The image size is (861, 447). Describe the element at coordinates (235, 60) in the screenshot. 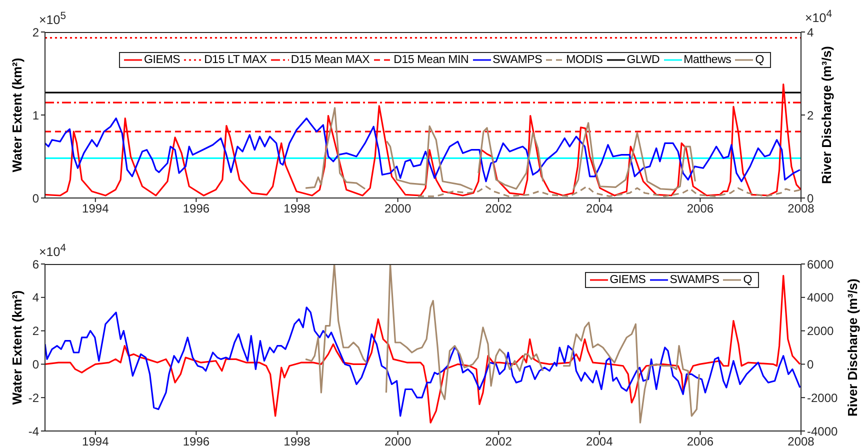

I see `legend-label: D15 LT MAX` at that location.